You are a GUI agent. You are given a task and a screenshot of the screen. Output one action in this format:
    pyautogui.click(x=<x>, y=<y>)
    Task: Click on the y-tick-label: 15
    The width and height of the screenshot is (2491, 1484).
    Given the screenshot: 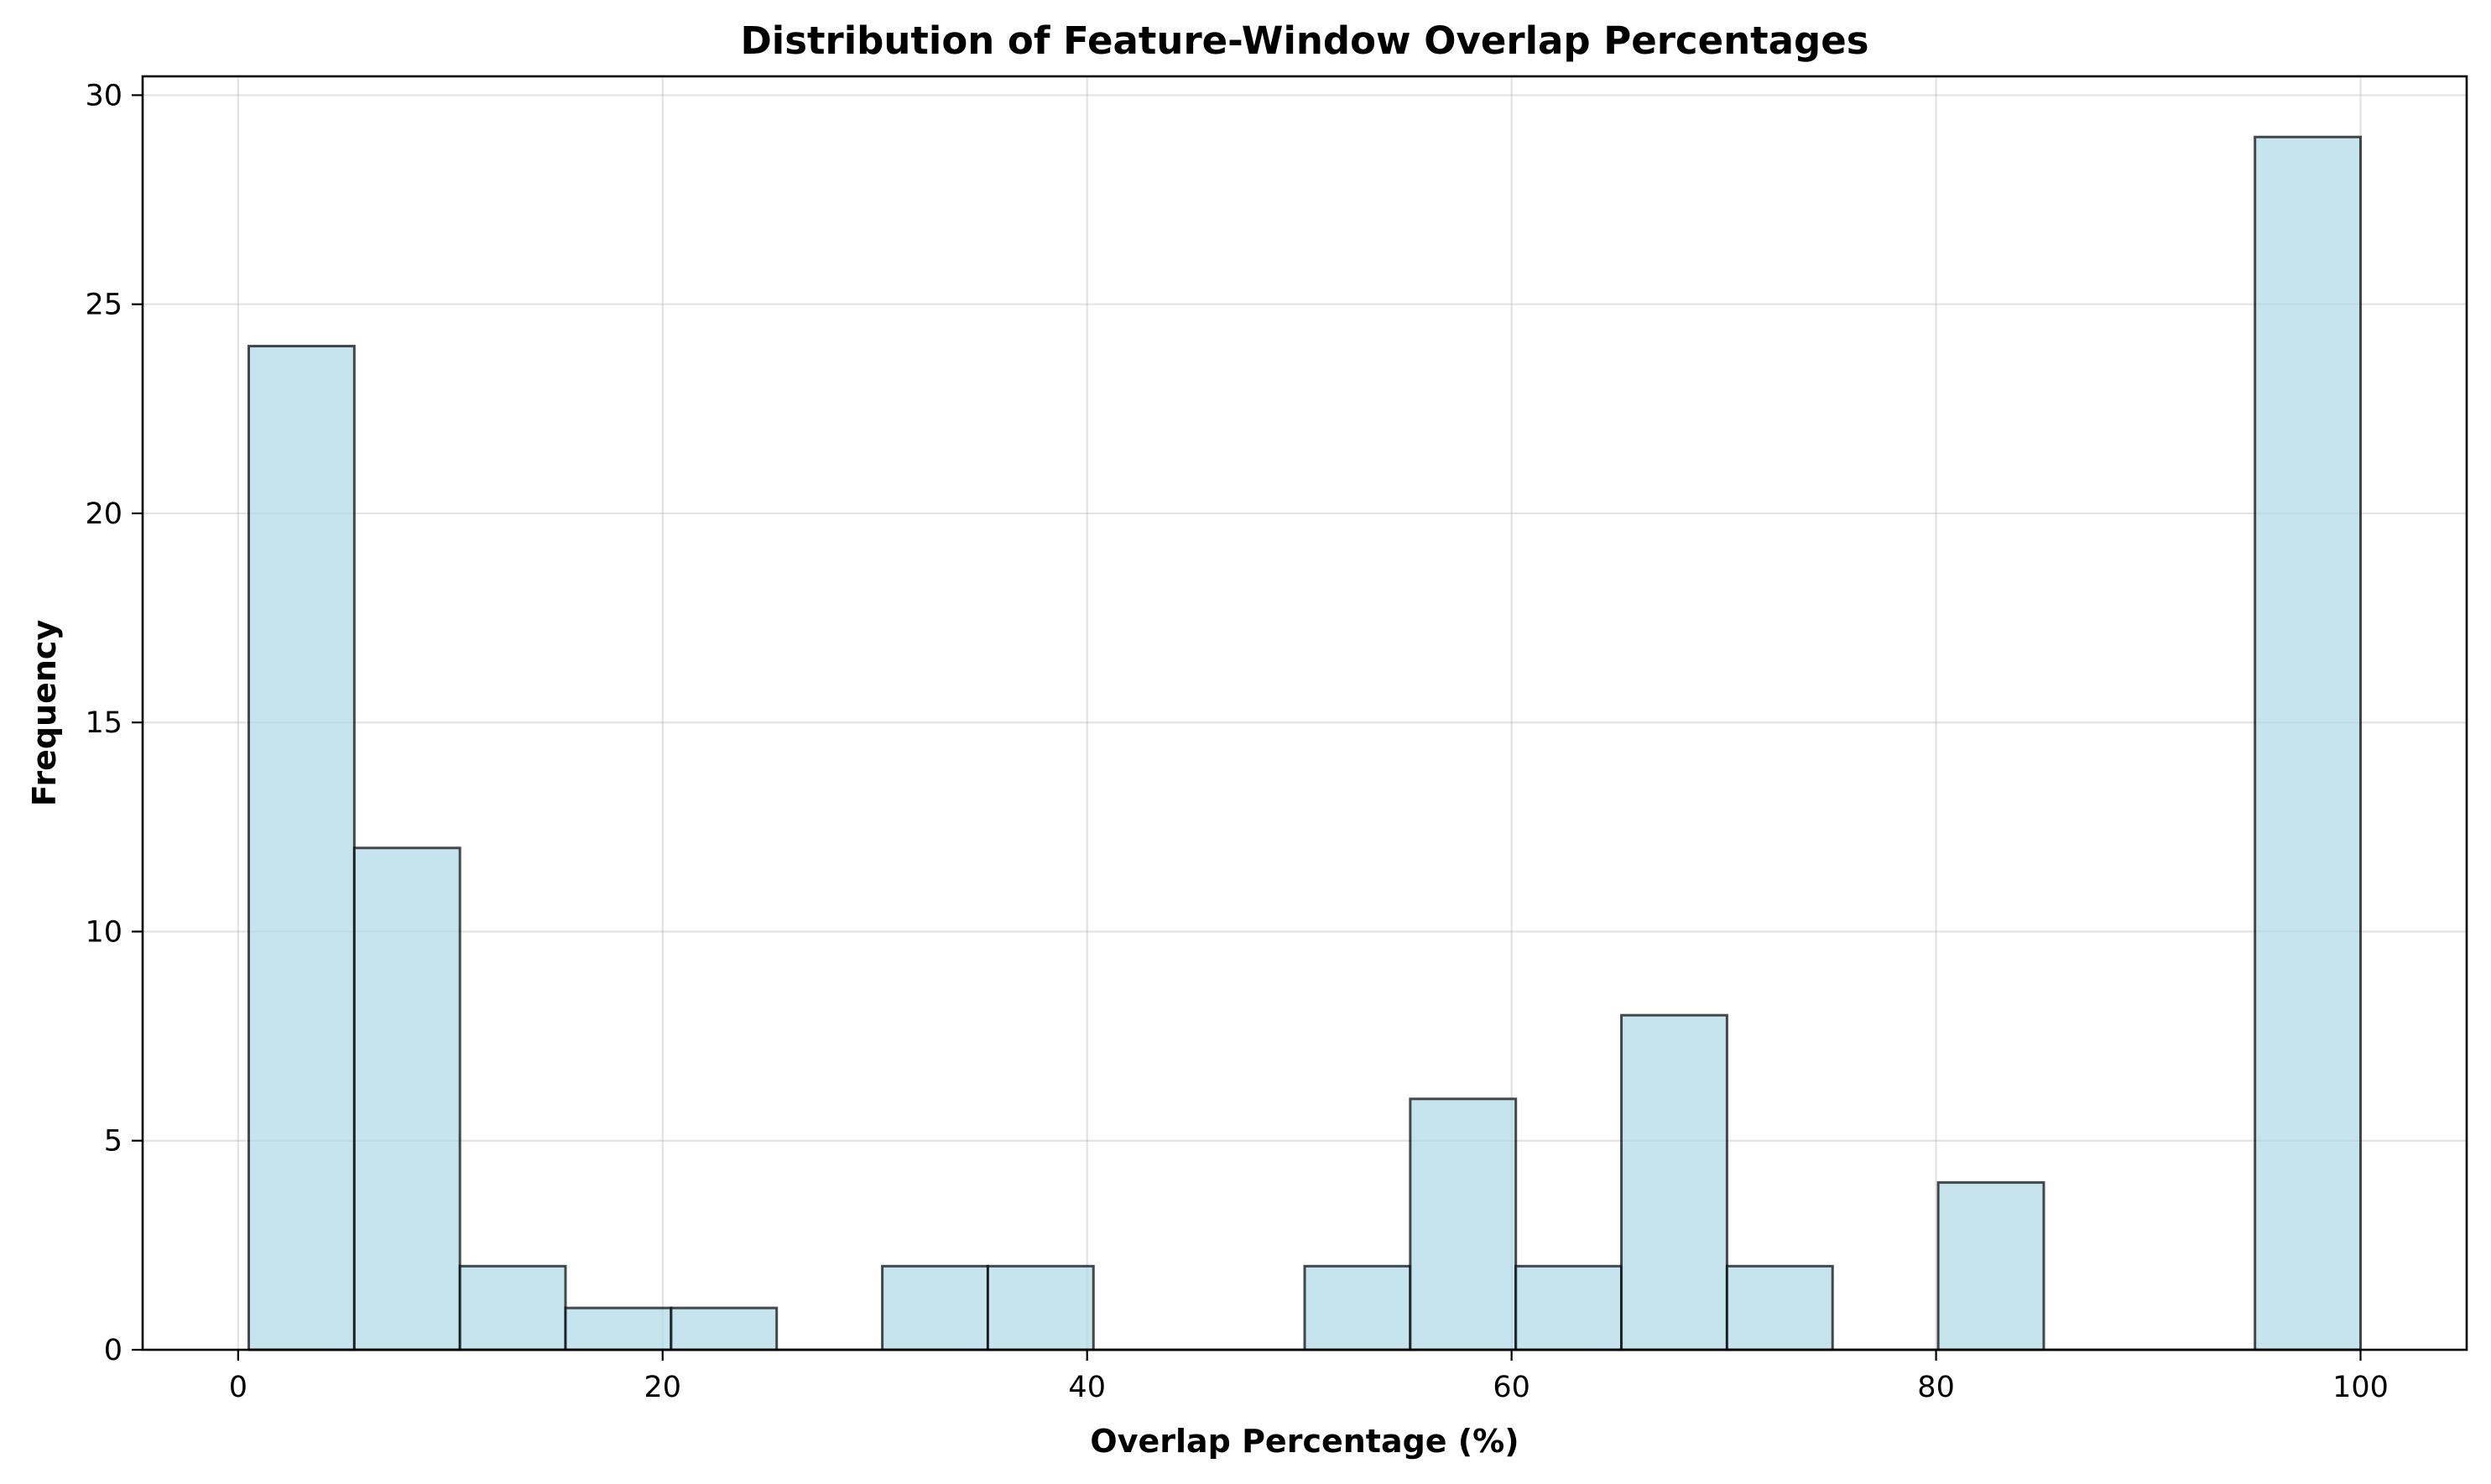 What is the action you would take?
    pyautogui.click(x=103, y=723)
    